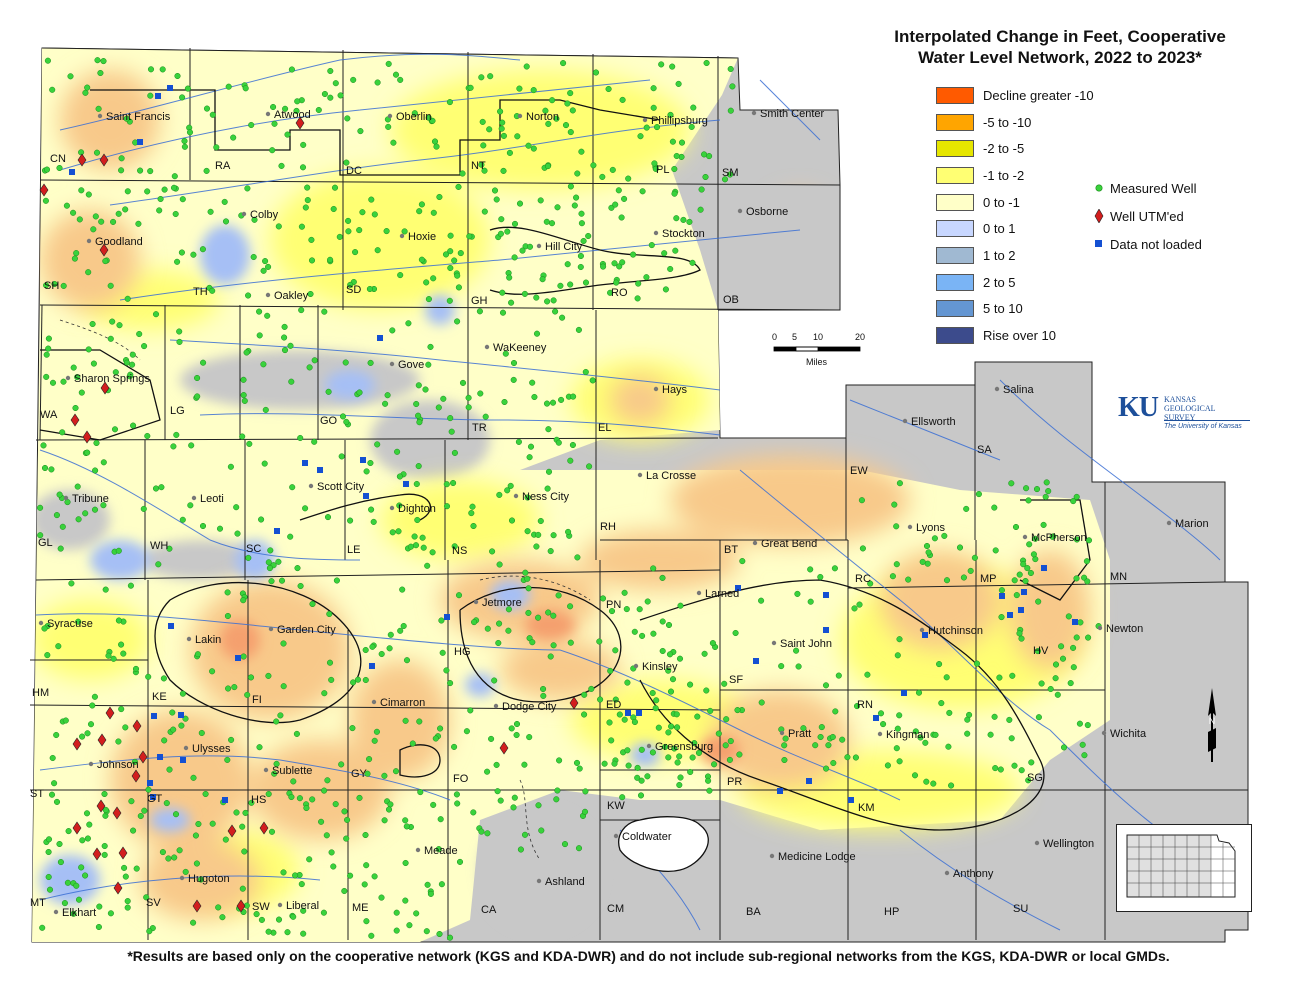  I want to click on county-label: HV, so click(1041, 651).